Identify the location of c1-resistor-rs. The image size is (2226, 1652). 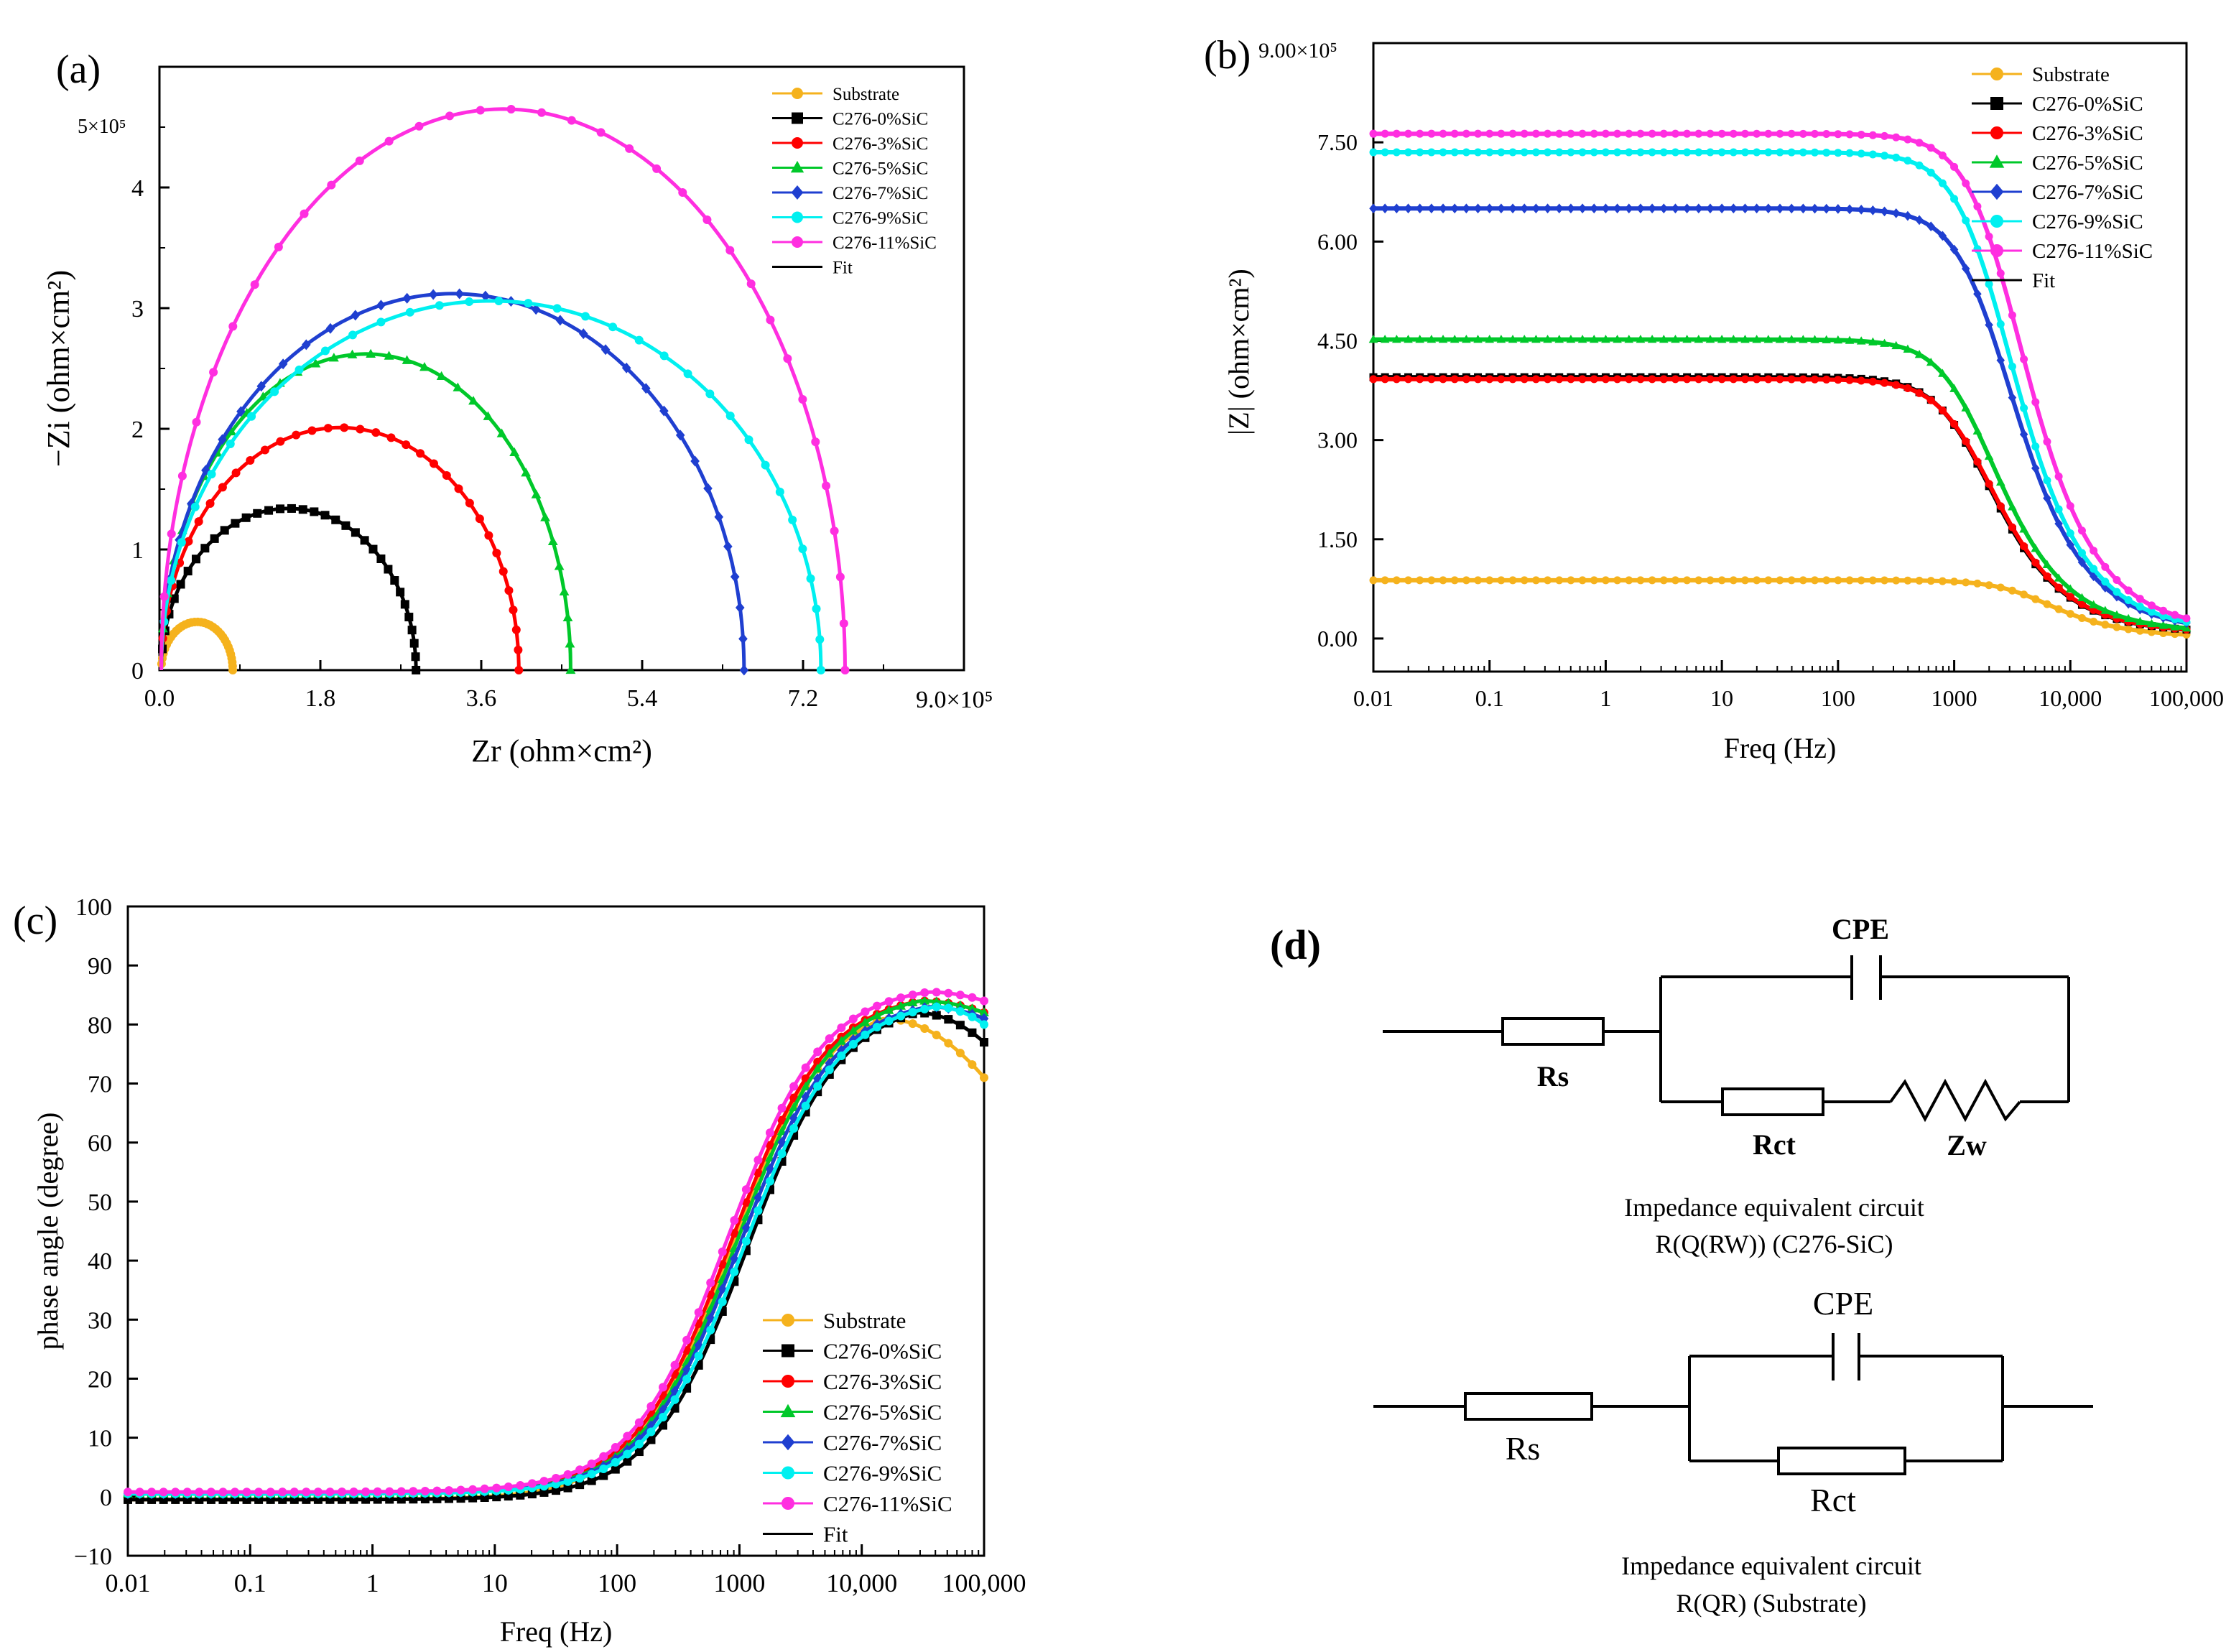
(1553, 1032).